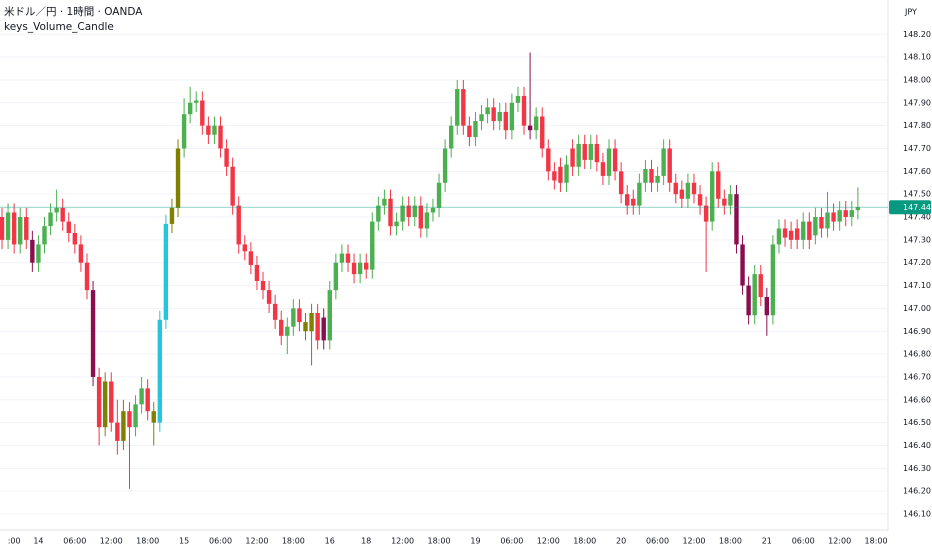 The width and height of the screenshot is (932, 550). I want to click on y-axis-label: JPY, so click(910, 12).